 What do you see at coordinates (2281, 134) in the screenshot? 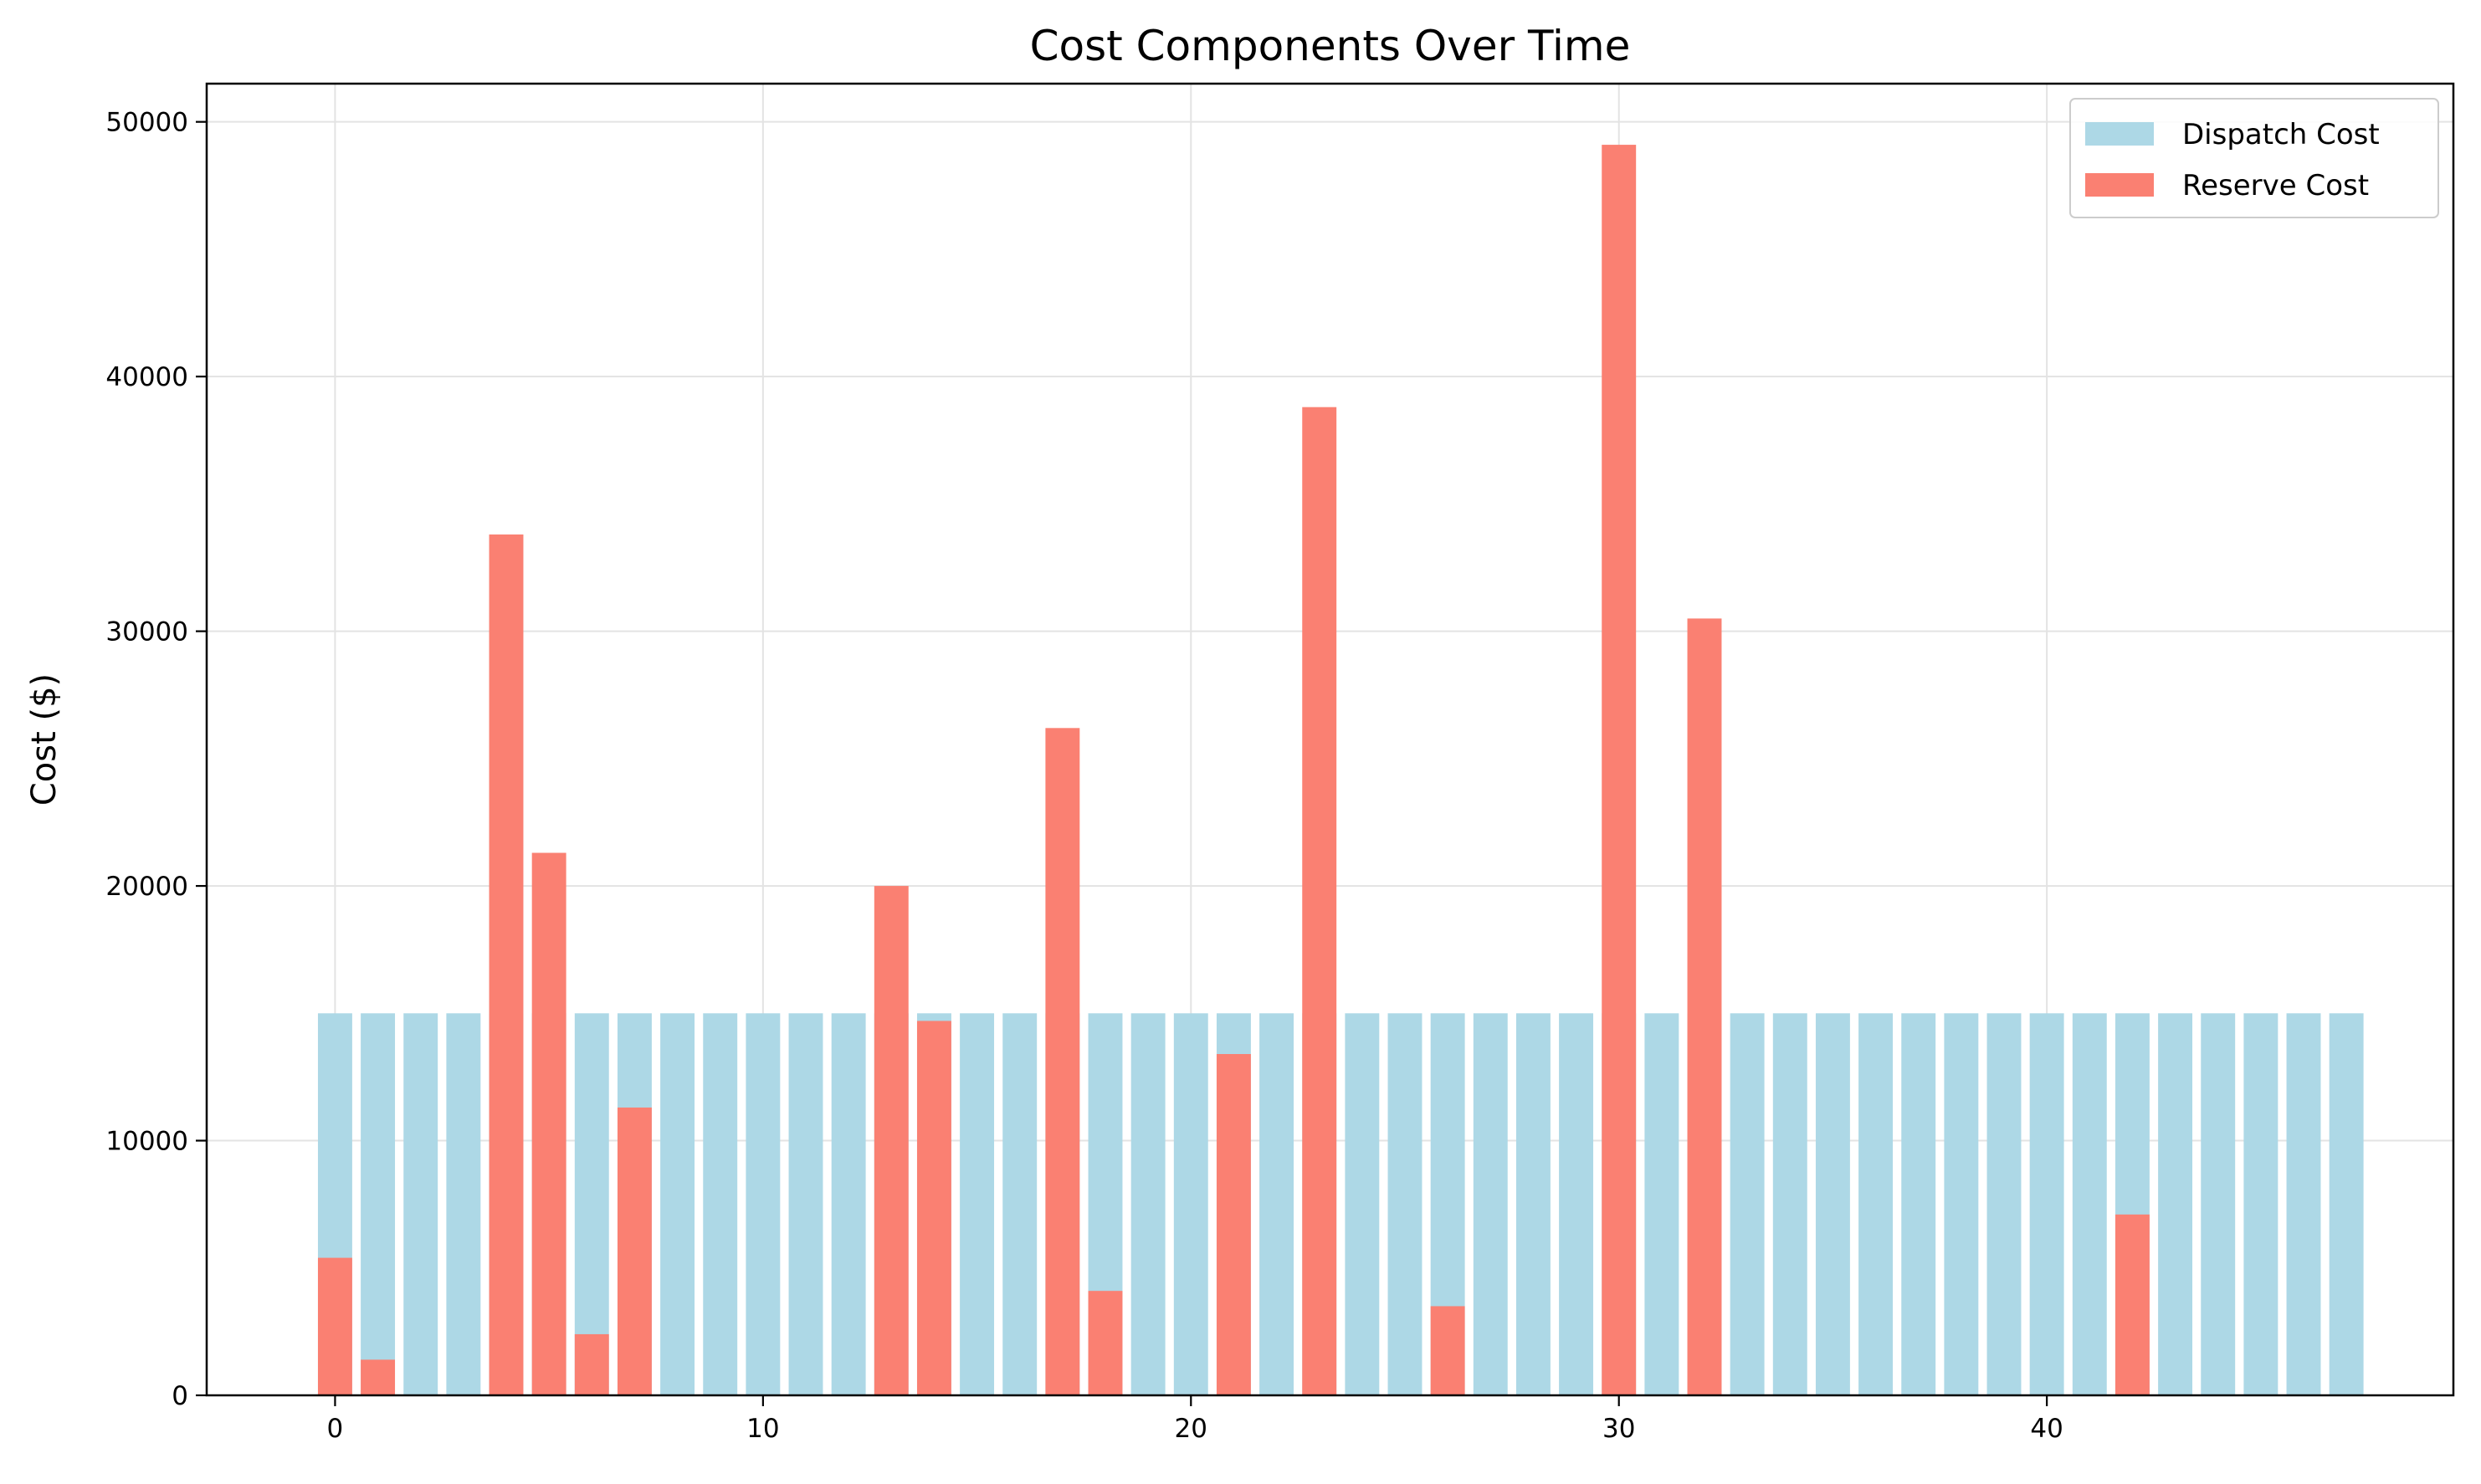
I see `dispatch-cost-legend-label: Dispatch Cost` at bounding box center [2281, 134].